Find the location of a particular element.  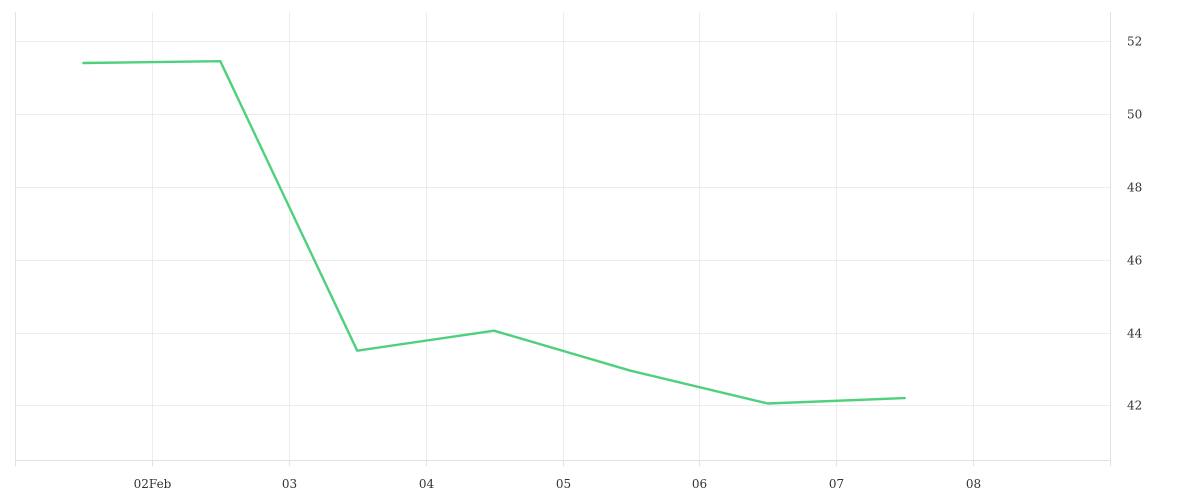

x-tick-label: 02Feb is located at coordinates (153, 484).